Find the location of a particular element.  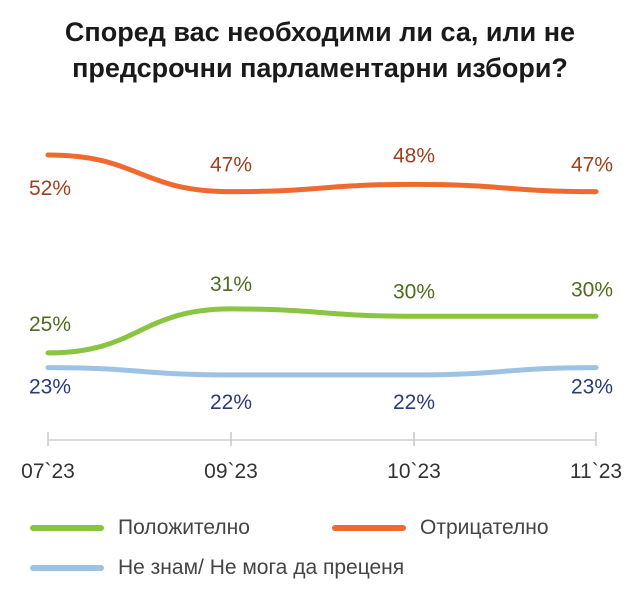

x-tick-label: 10`23 is located at coordinates (414, 471).